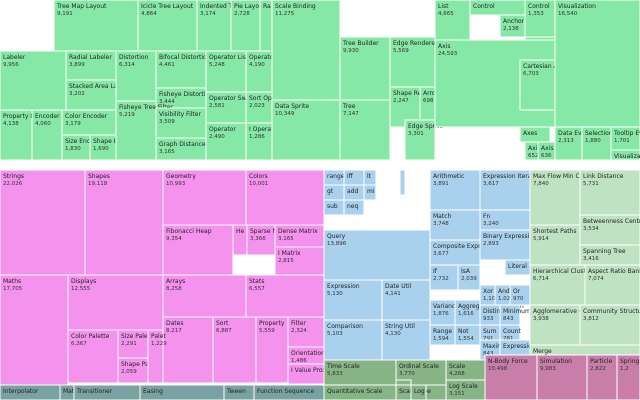  Describe the element at coordinates (441, 184) in the screenshot. I see `treemap-cell-value: 3,891` at that location.